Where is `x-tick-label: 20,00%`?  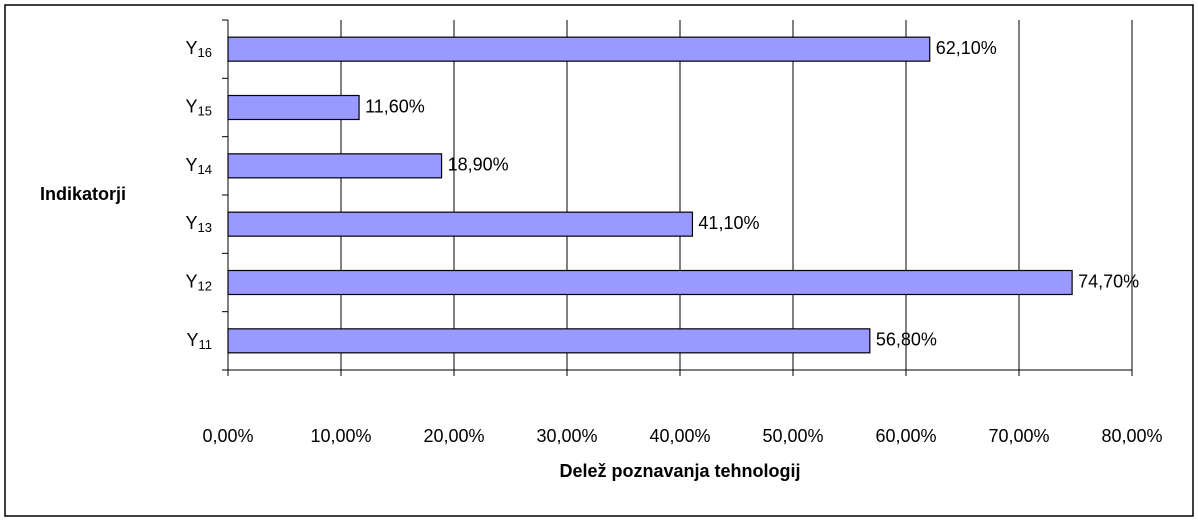 x-tick-label: 20,00% is located at coordinates (453, 436).